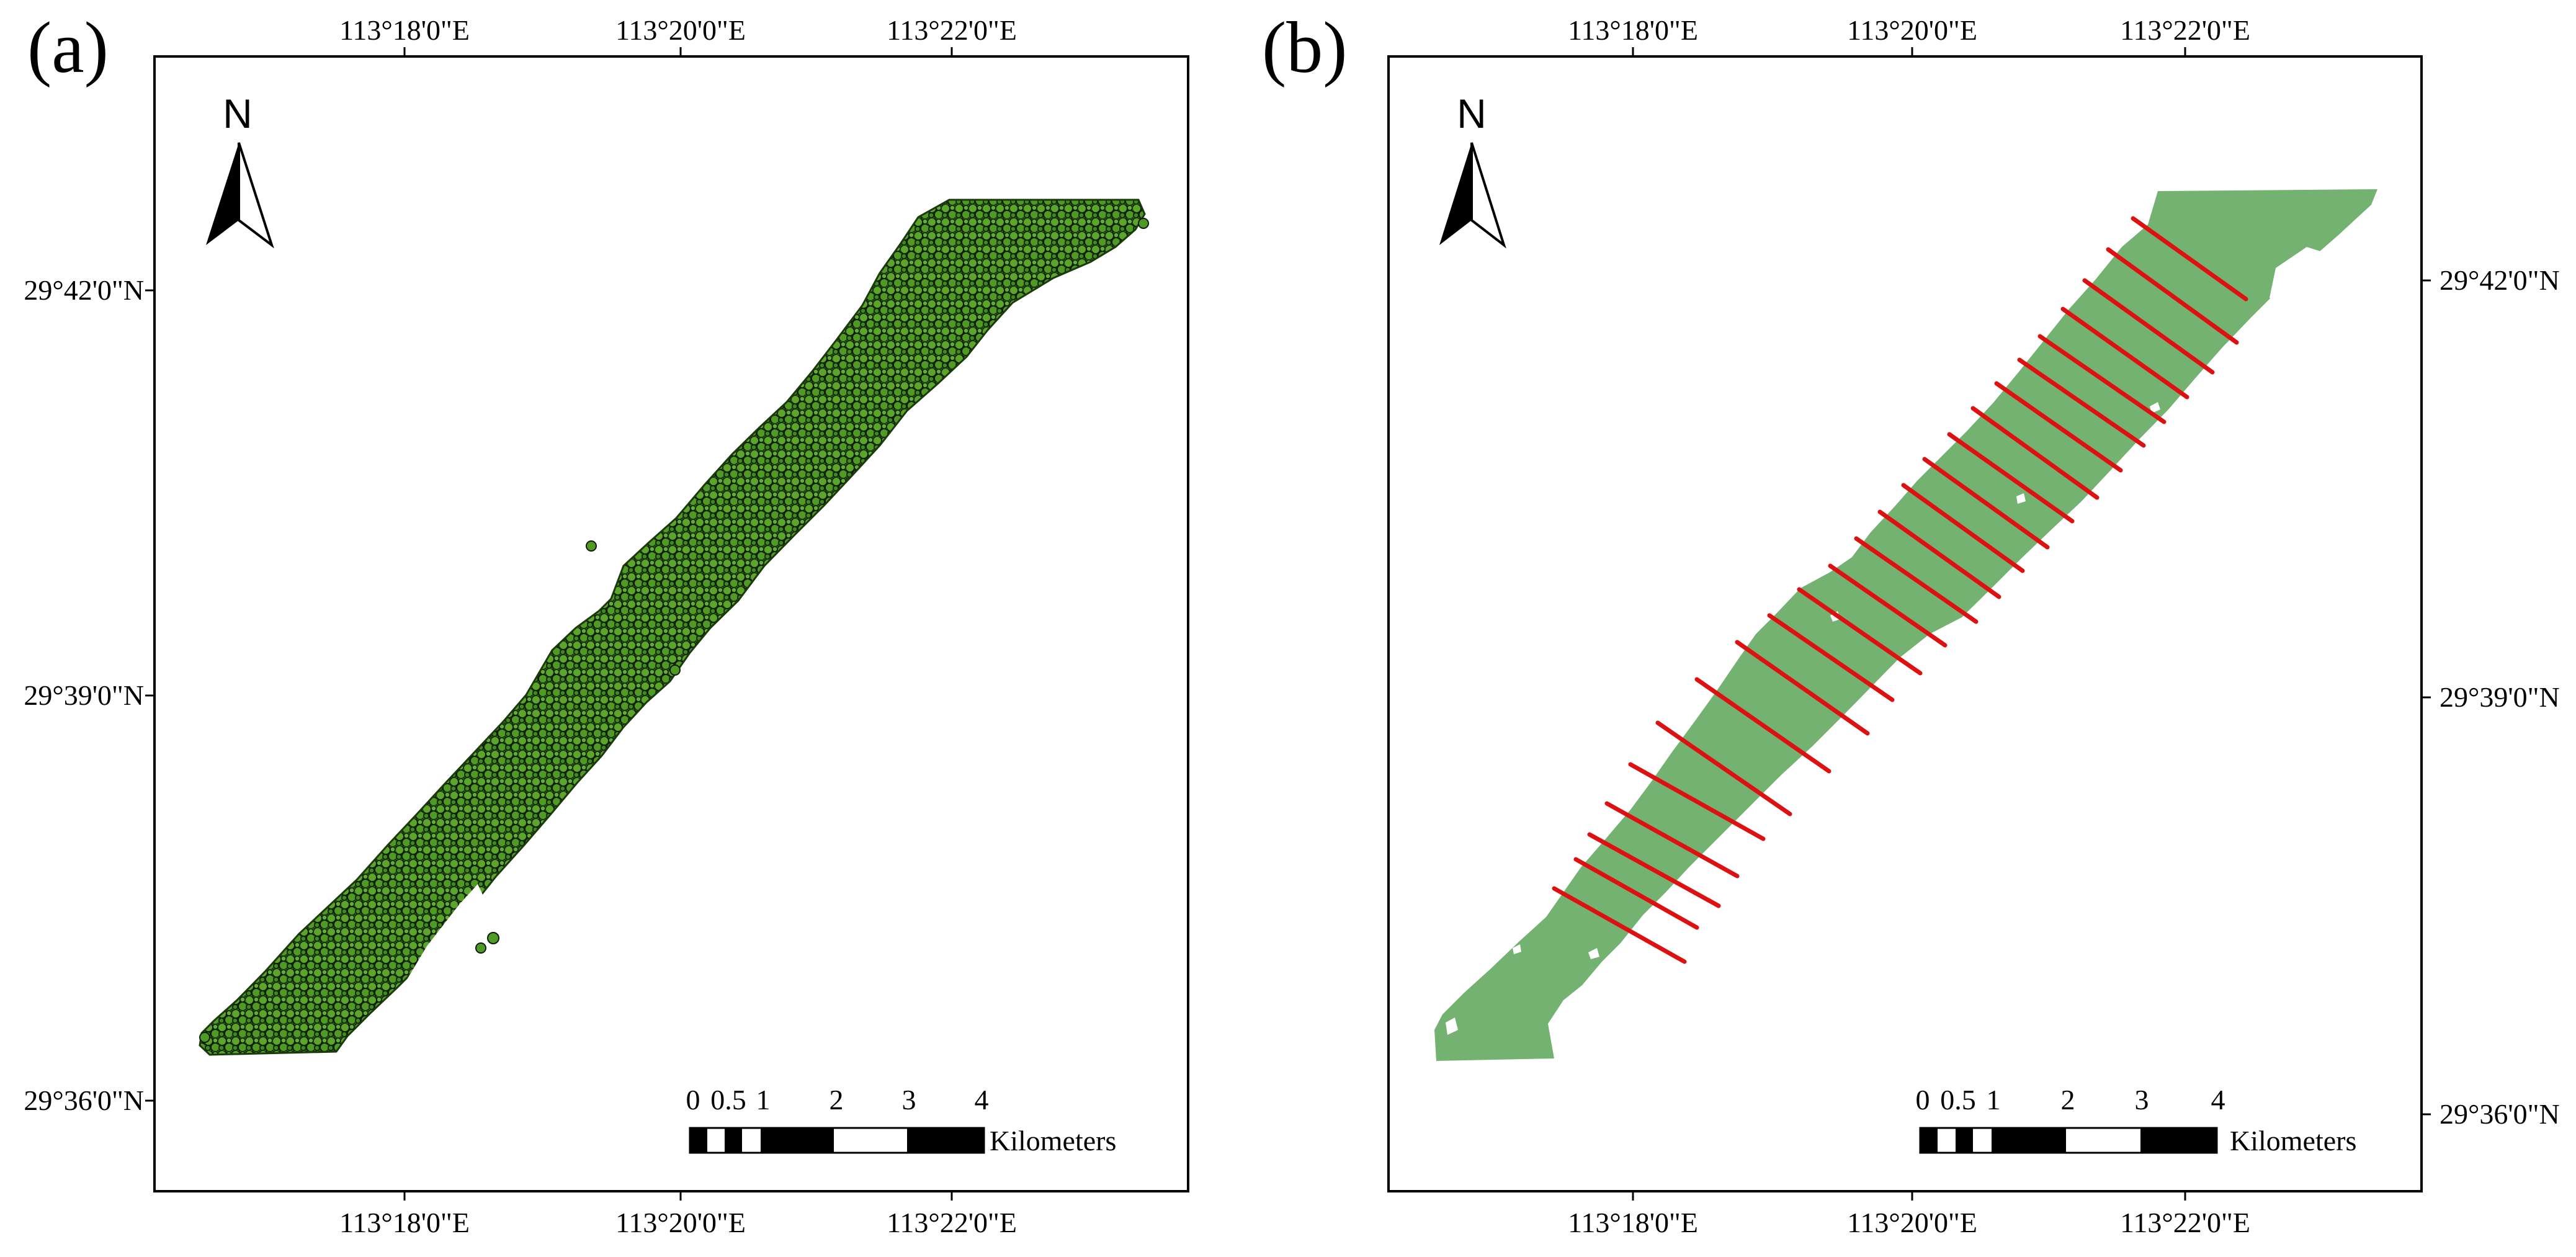 The image size is (2576, 1257). I want to click on panel-a-top-tick-1: 113°18'0"E, so click(404, 30).